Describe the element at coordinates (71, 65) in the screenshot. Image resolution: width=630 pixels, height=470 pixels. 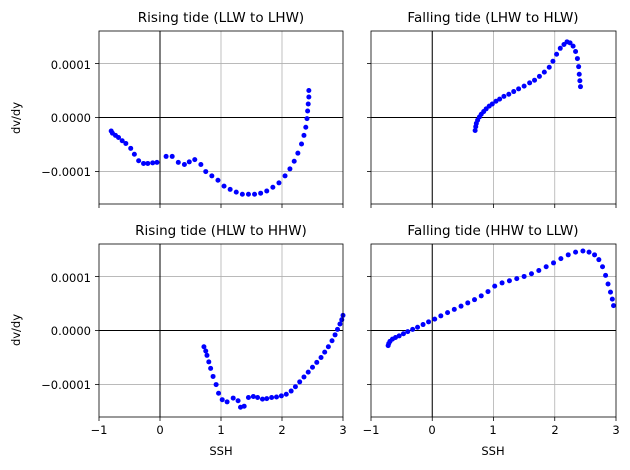
I see `y-tick-label: 0.0001` at that location.